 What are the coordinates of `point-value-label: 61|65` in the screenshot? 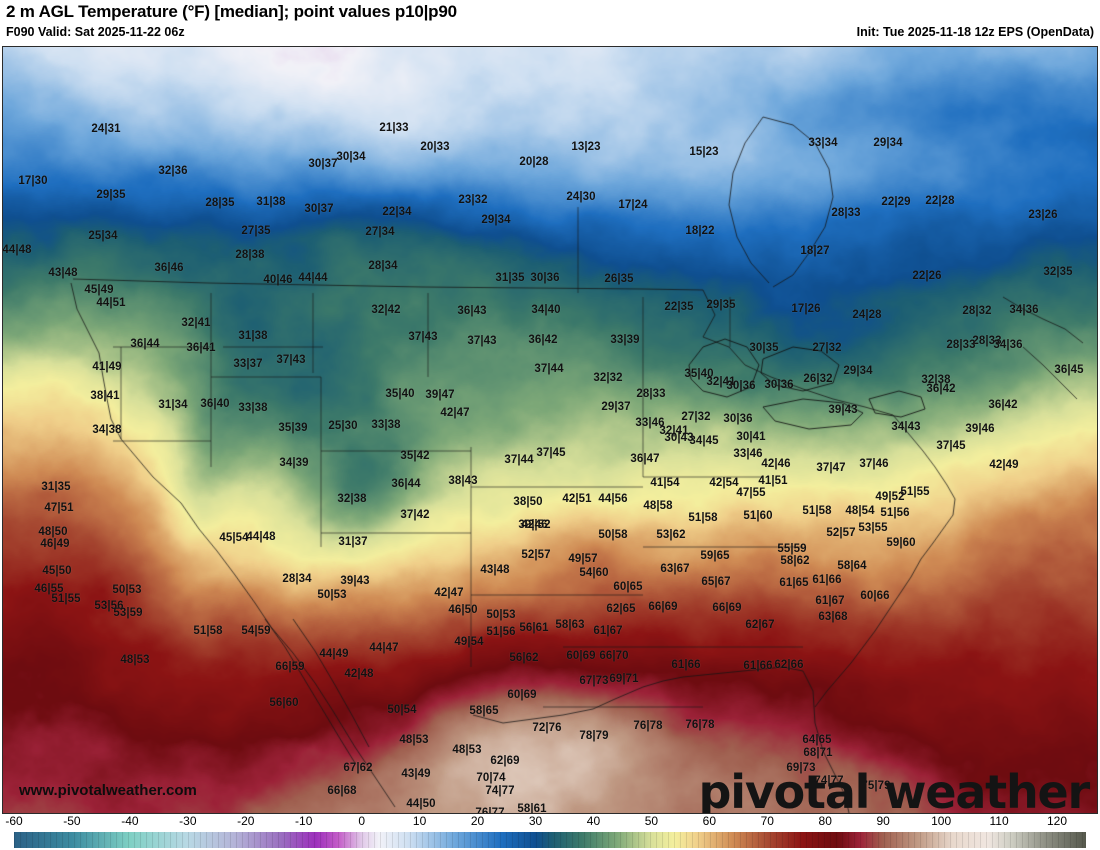 It's located at (794, 583).